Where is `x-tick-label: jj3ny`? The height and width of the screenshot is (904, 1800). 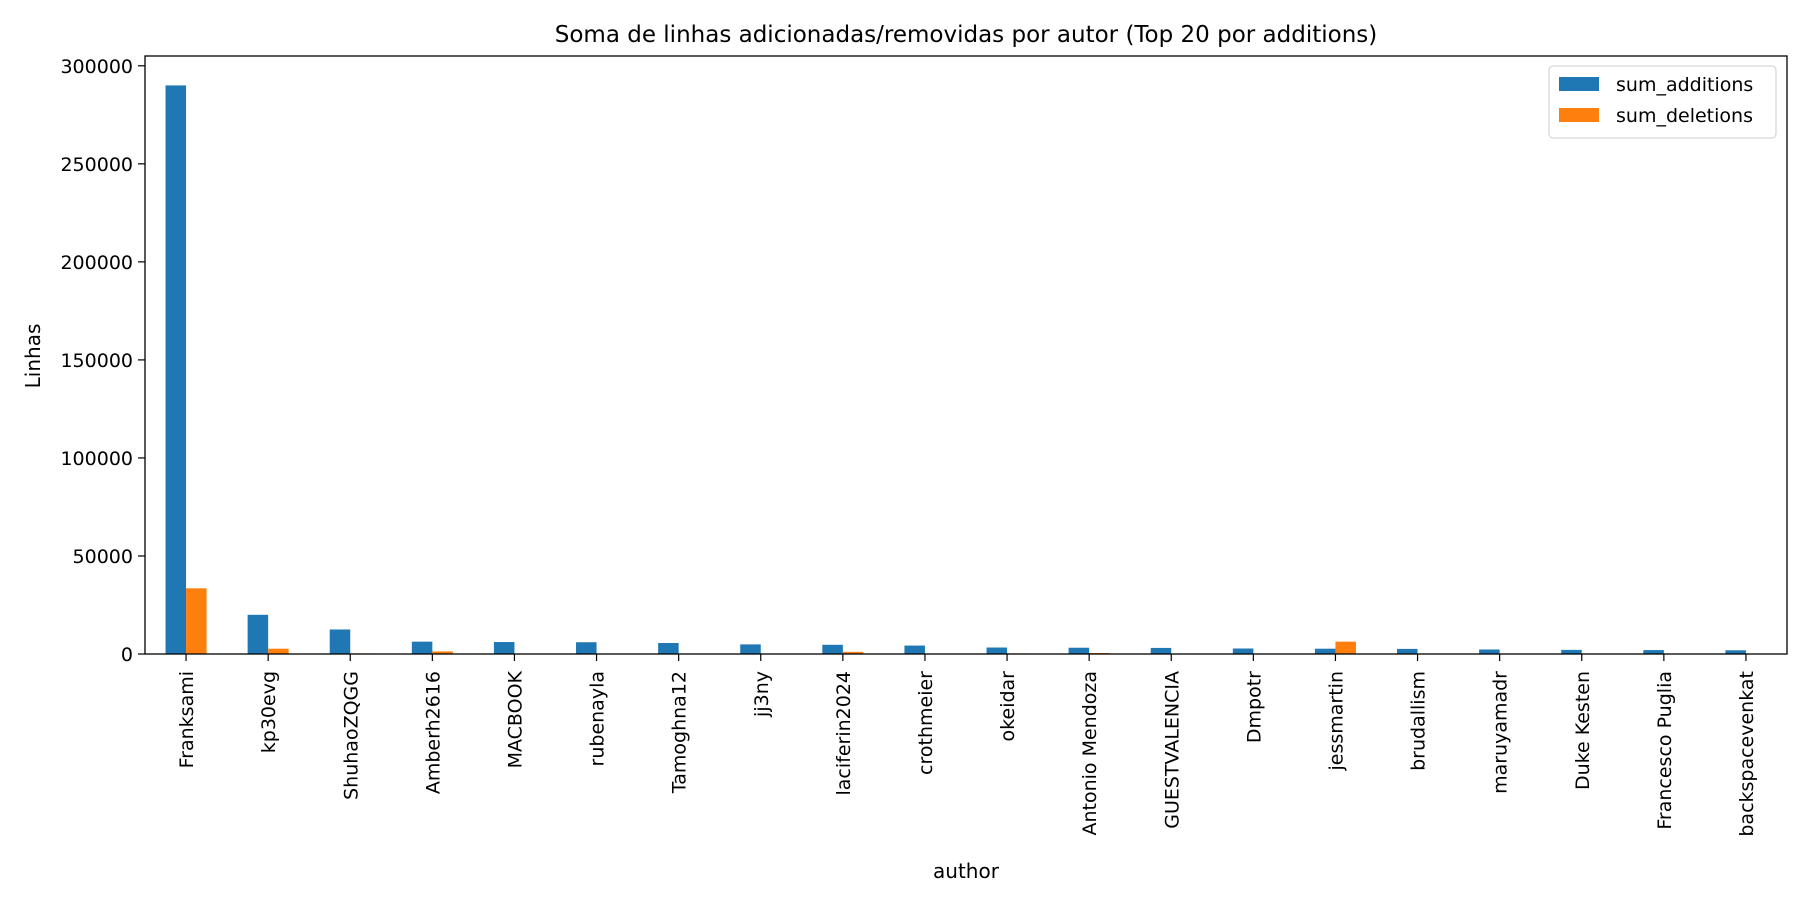
x-tick-label: jj3ny is located at coordinates (762, 694).